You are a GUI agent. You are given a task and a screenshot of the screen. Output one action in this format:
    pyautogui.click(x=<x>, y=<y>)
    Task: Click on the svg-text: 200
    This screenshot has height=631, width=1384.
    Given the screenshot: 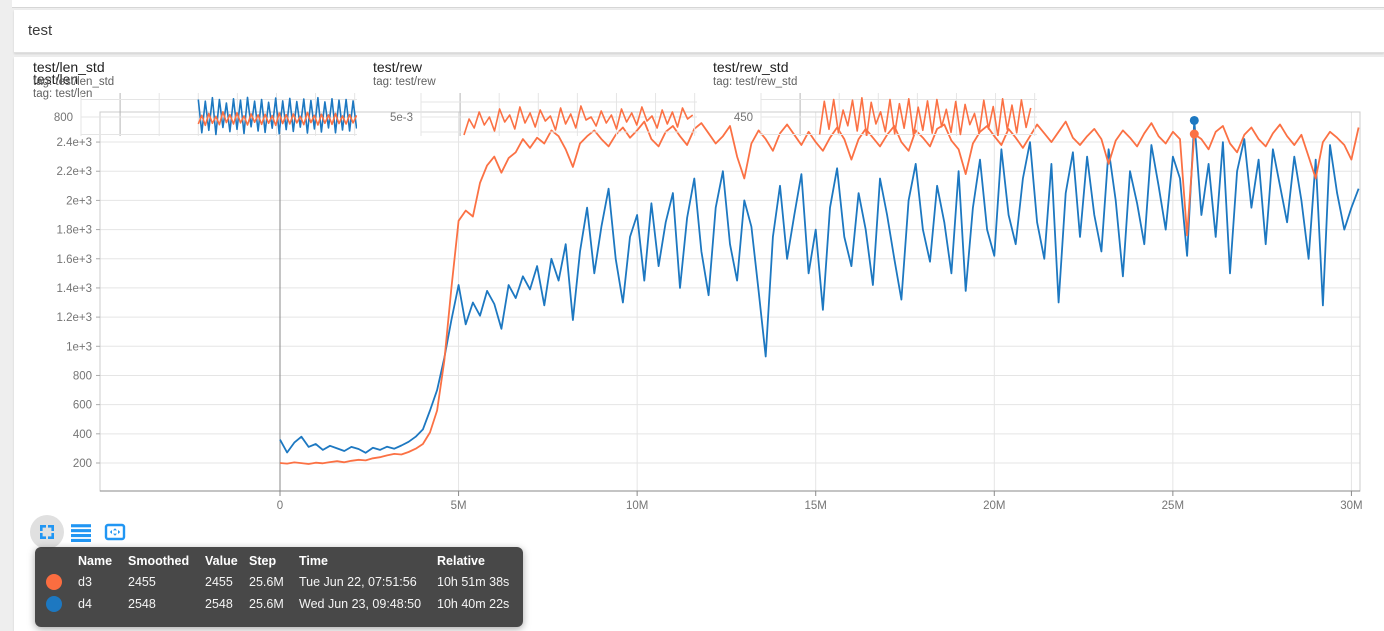 What is the action you would take?
    pyautogui.click(x=82, y=464)
    